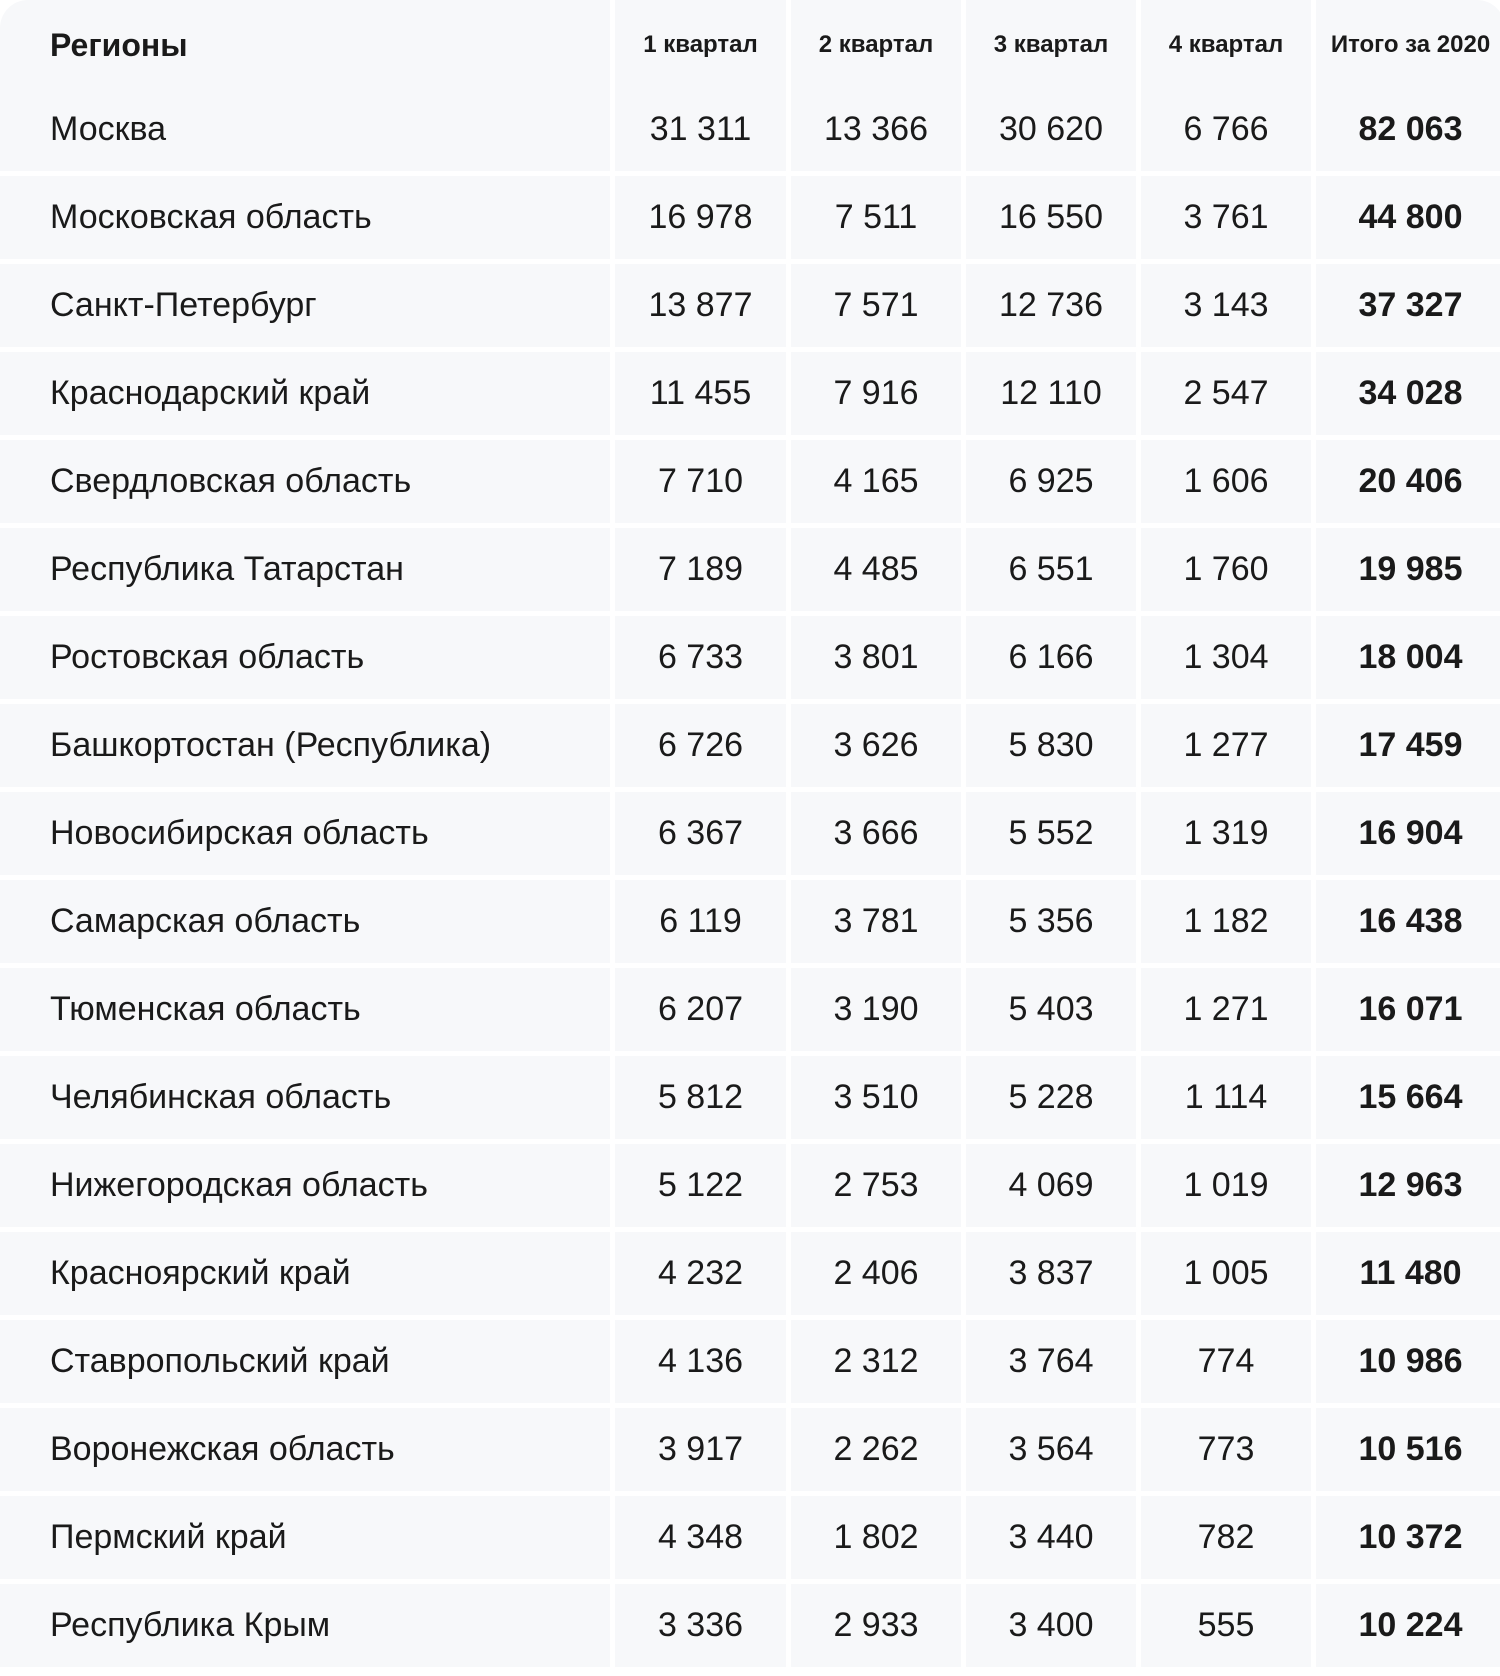 The width and height of the screenshot is (1500, 1676). Describe the element at coordinates (1051, 921) in the screenshot. I see `value-cell-q3: 5 356` at that location.